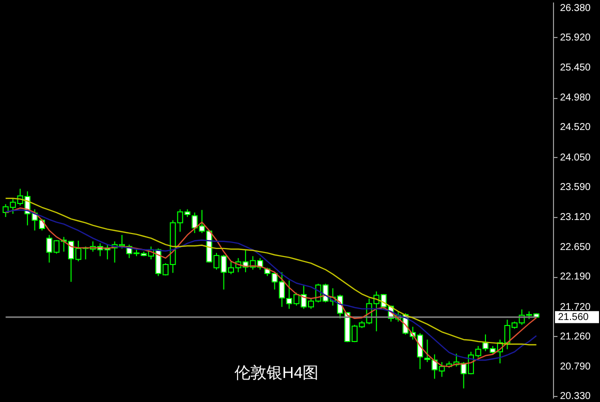  I want to click on y-tick-label: 22.650, so click(576, 248).